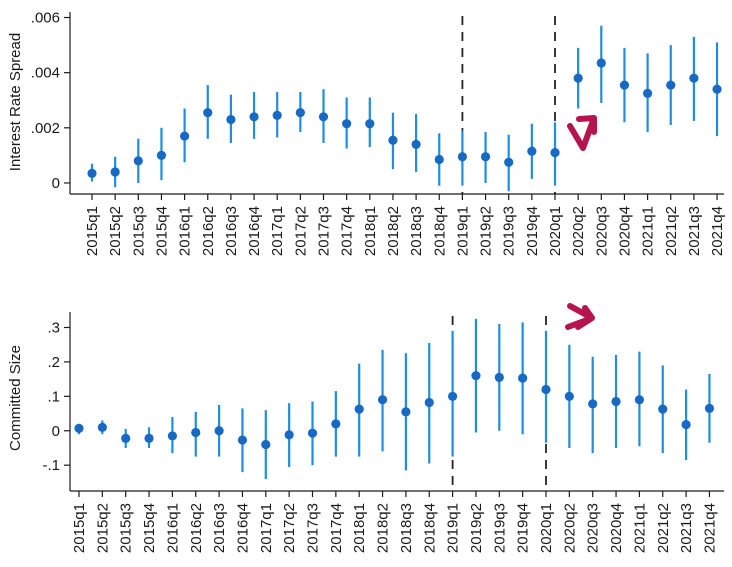  I want to click on y-tick-label: .006, so click(45, 18).